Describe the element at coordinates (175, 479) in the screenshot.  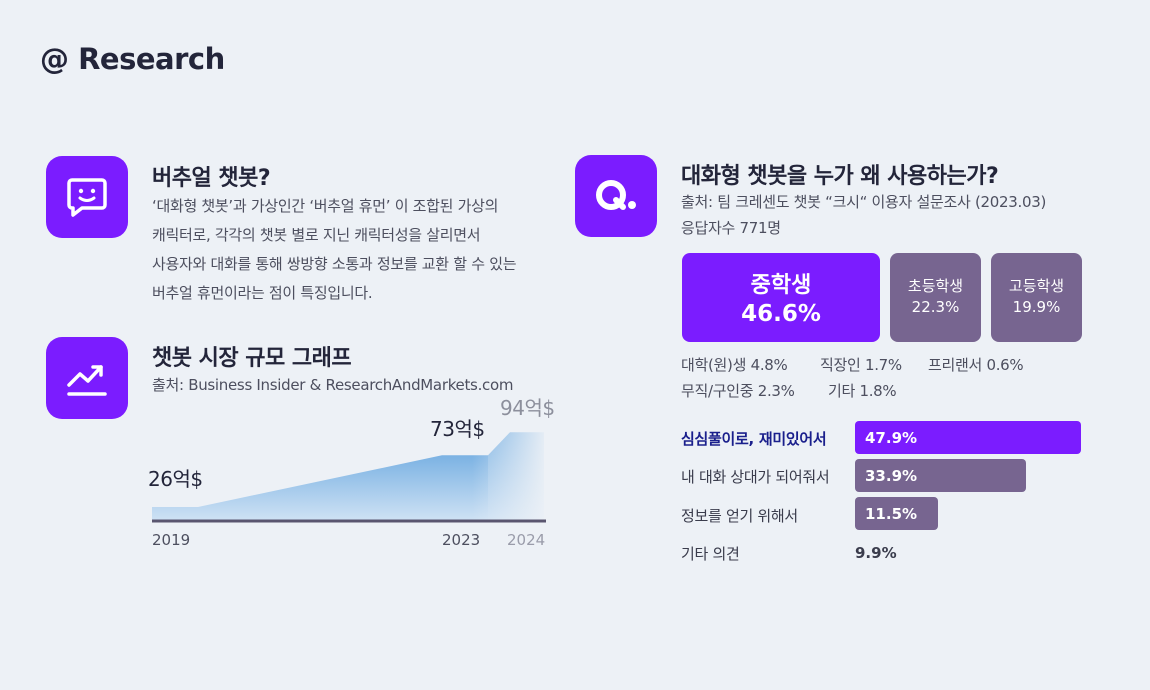
I see `value-label-2019: 26억$` at that location.